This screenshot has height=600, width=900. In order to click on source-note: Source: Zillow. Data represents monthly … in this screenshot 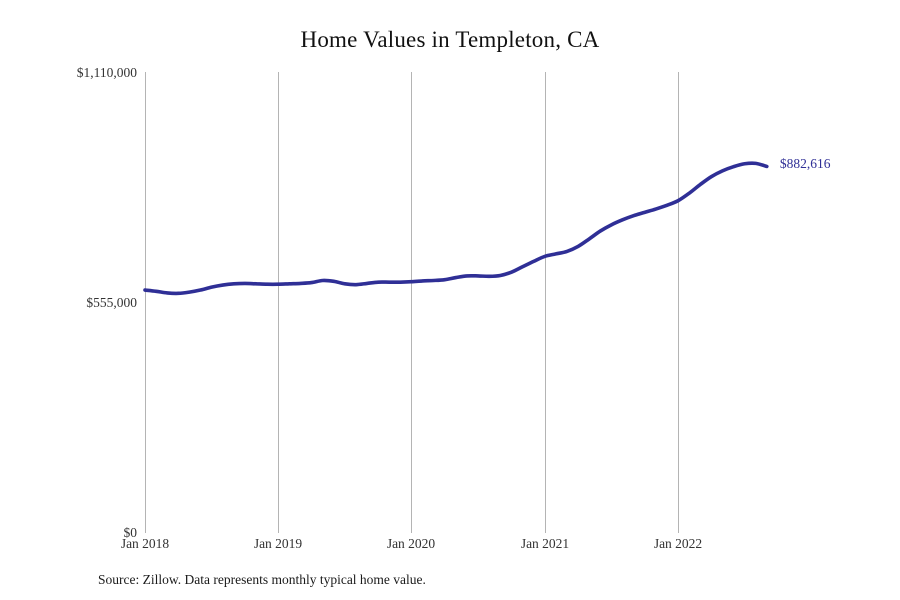, I will do `click(262, 579)`.